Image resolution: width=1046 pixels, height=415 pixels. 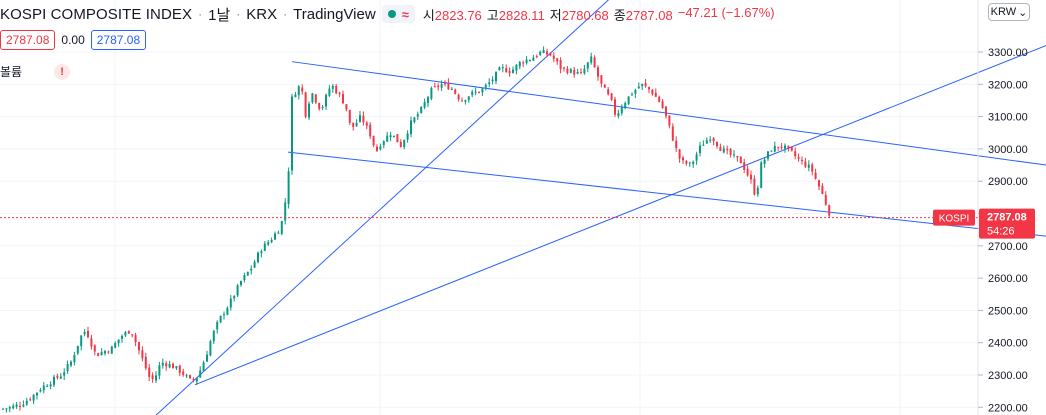 What do you see at coordinates (398, 14) in the screenshot?
I see `market-status: ≈` at bounding box center [398, 14].